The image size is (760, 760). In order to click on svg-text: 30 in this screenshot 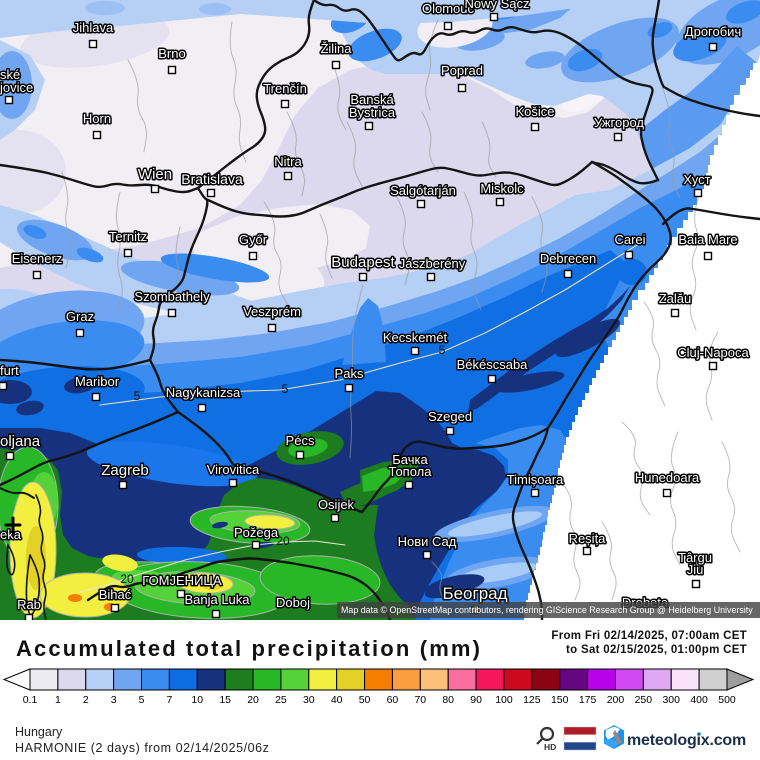, I will do `click(309, 700)`.